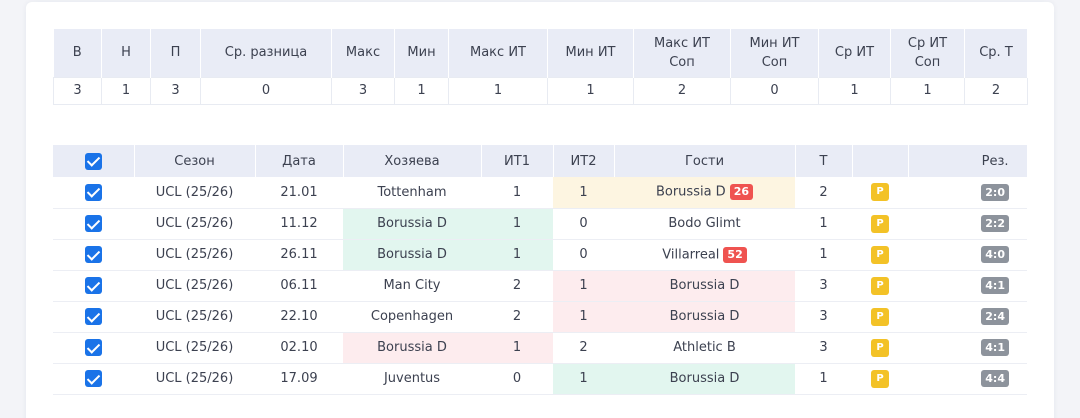 The image size is (1080, 418). Describe the element at coordinates (824, 161) in the screenshot. I see `header-total: Т` at that location.